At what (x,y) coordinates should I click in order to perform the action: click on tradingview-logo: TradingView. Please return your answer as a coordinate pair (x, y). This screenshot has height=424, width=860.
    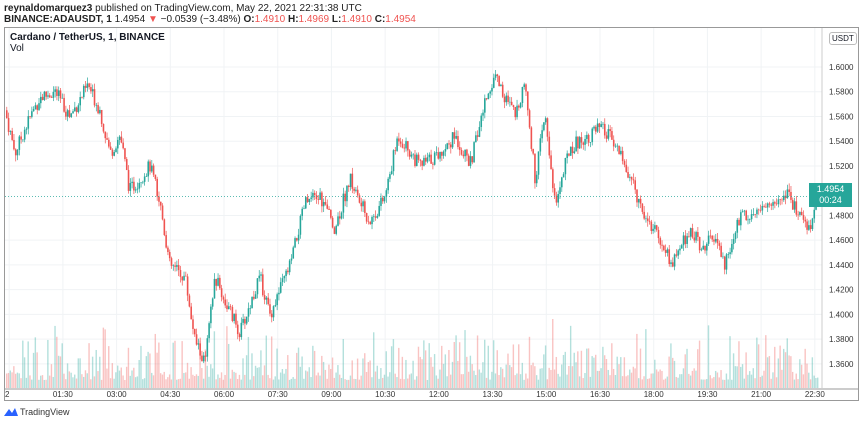
    Looking at the image, I should click on (37, 412).